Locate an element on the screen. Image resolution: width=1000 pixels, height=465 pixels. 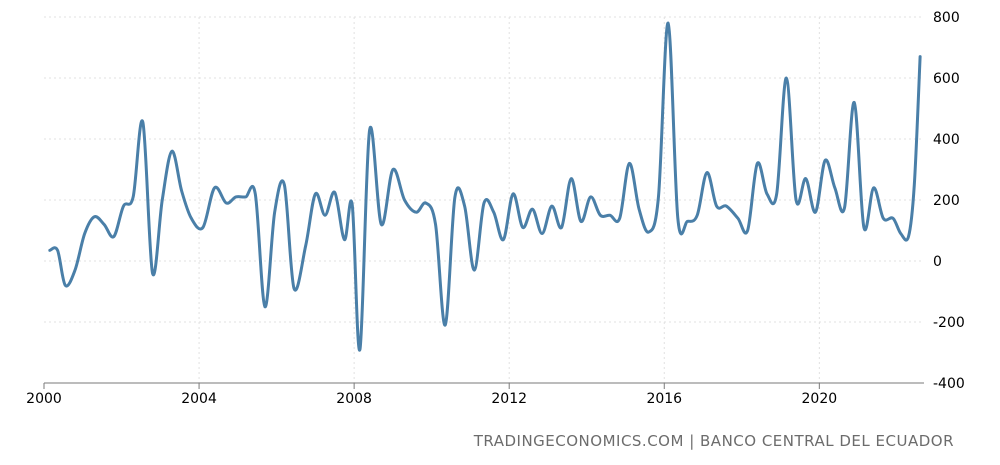
y-tick-labels: 800 600 400 200 0 -200 -400 is located at coordinates (949, 201).